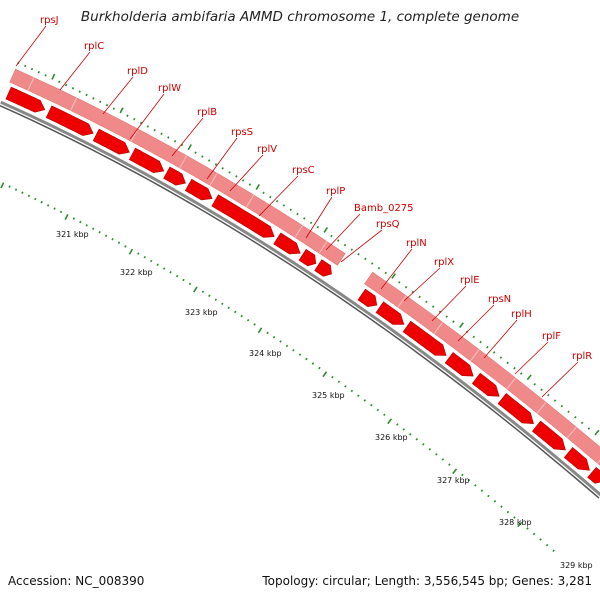  I want to click on accession-text: Accession: NC_008390, so click(76, 581).